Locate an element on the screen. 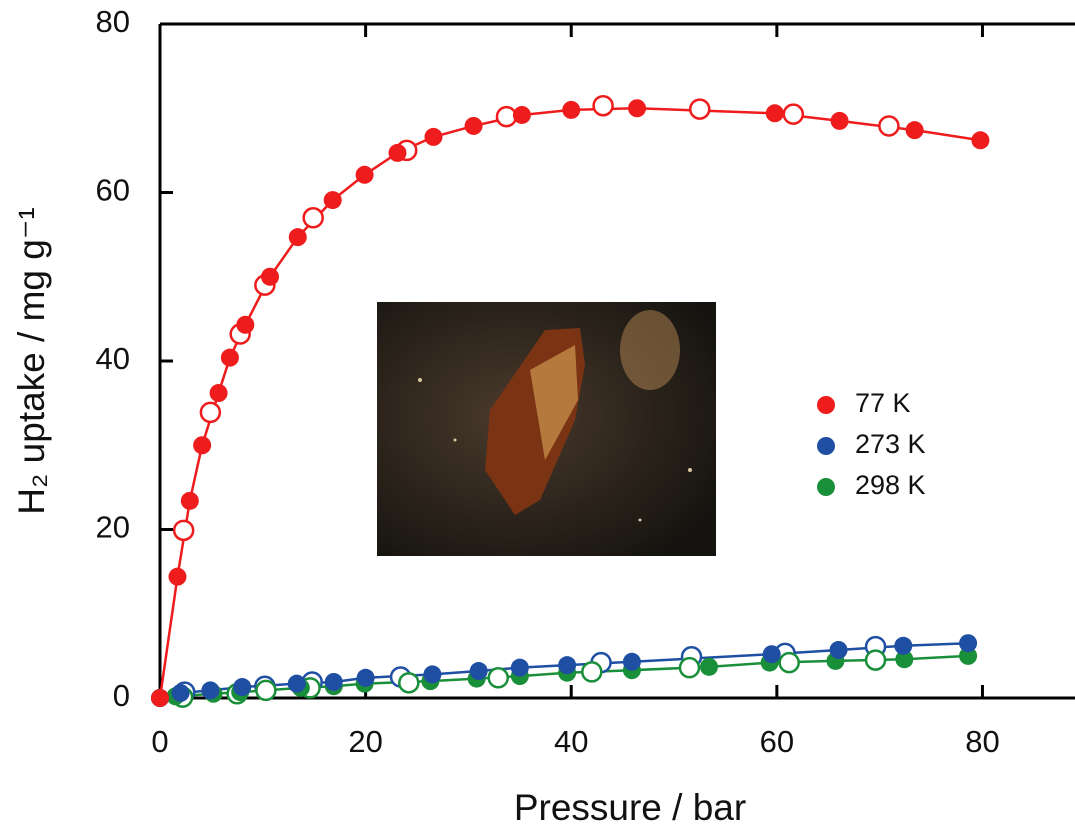  inset-photo is located at coordinates (546, 429).